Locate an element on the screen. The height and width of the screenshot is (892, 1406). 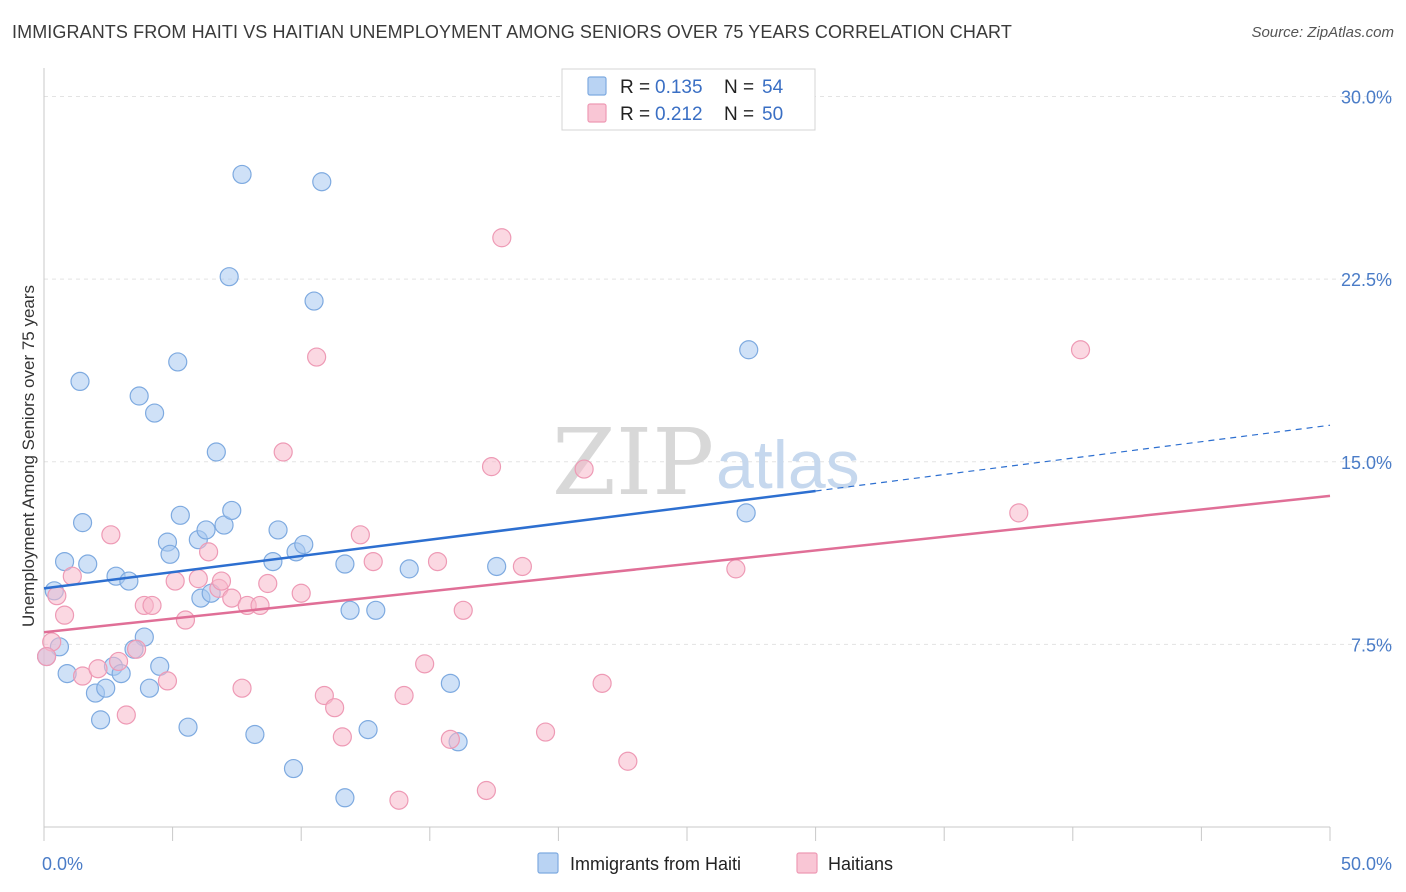
legend-swatch-haitians is located at coordinates (807, 863).